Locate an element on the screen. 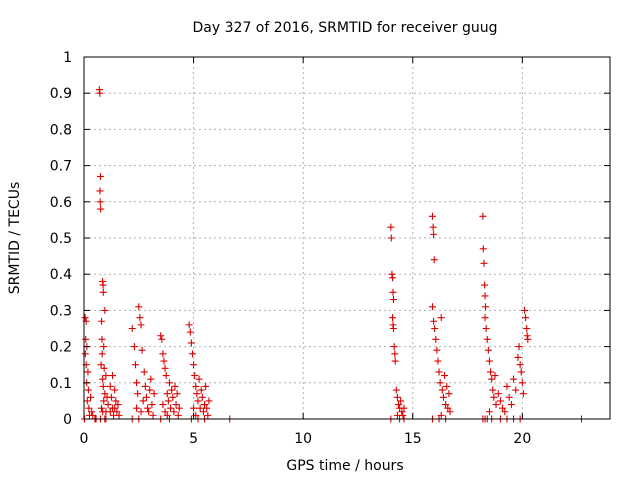 This screenshot has width=640, height=480. y-tick-label: 0.8 is located at coordinates (61, 130).